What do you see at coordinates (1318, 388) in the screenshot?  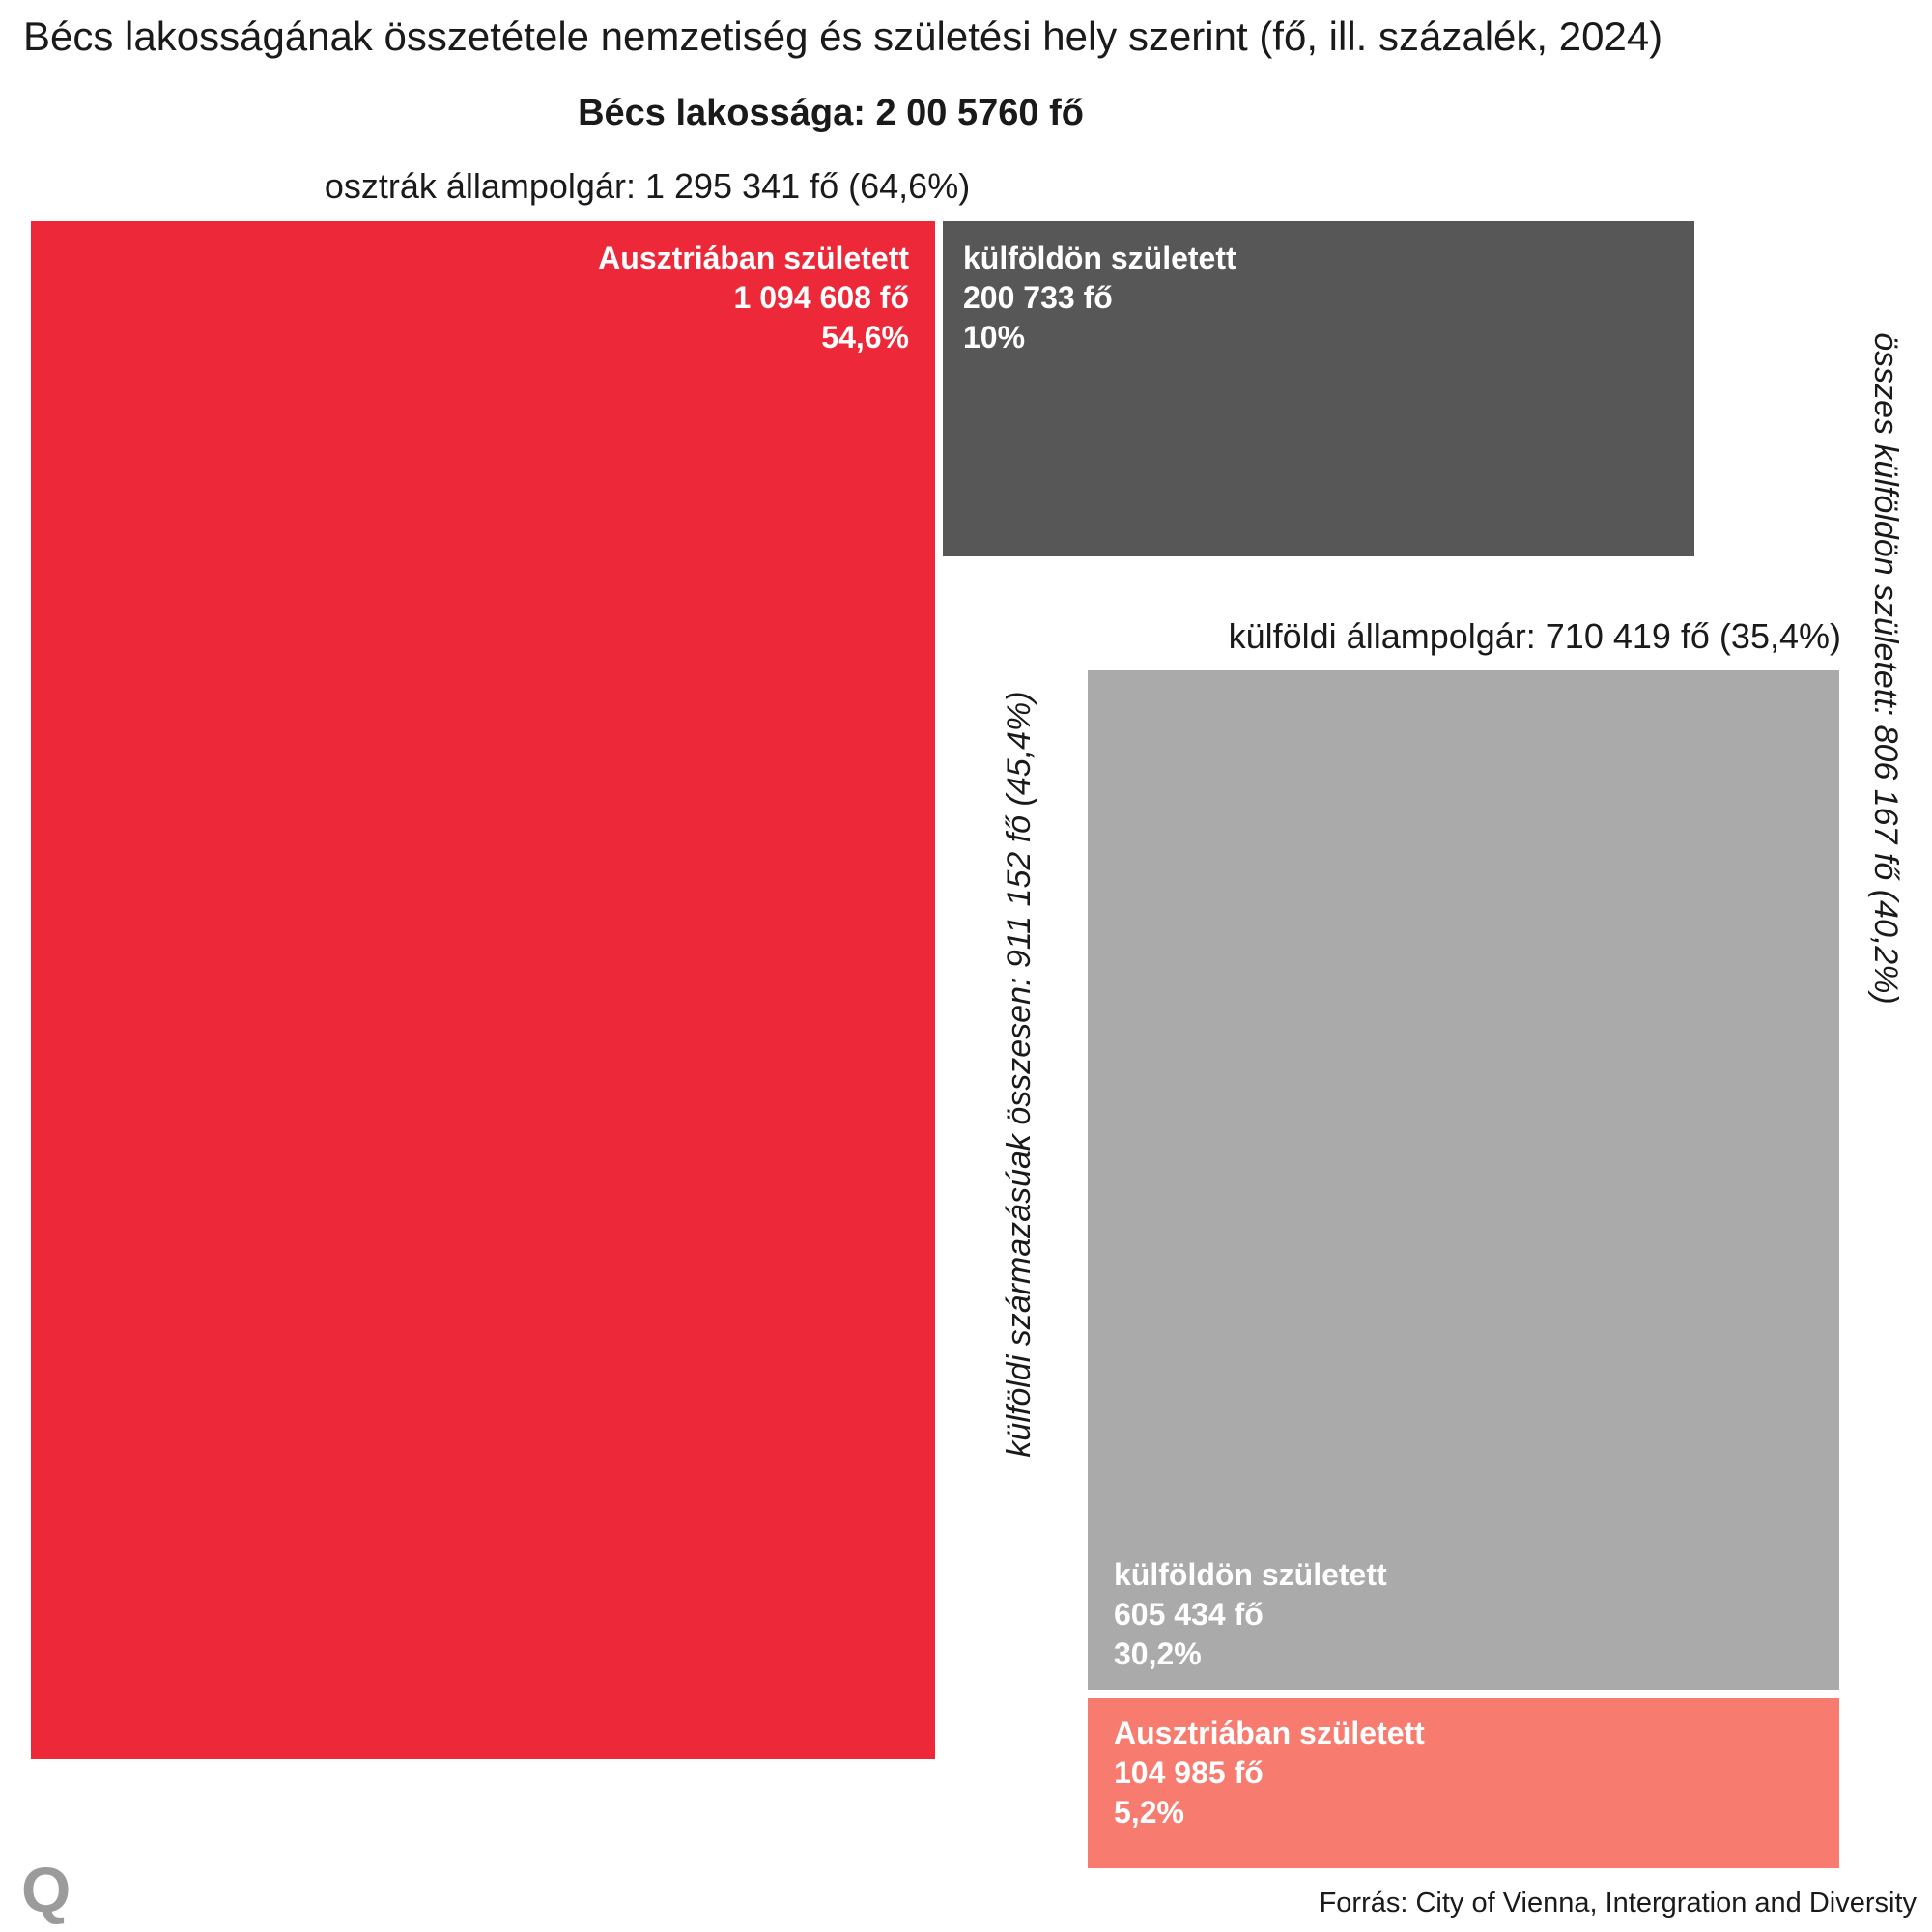 I see `tile-austrian-citizen-born-abroad: külföldön született 200 733 fő 10%` at bounding box center [1318, 388].